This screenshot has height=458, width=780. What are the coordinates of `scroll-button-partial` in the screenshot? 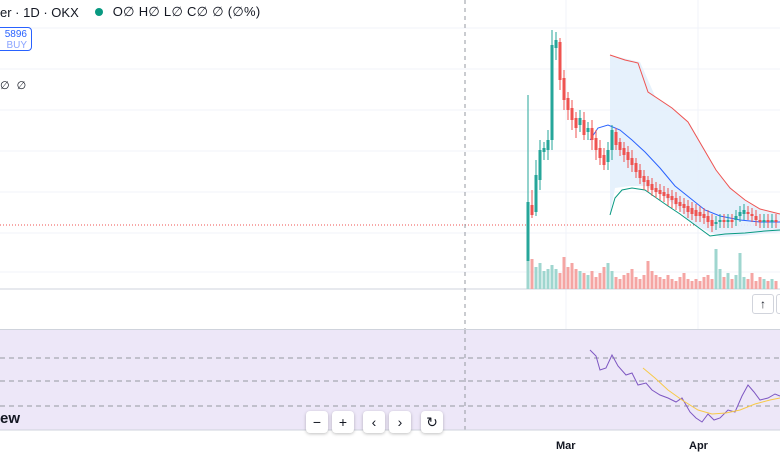 It's located at (778, 304).